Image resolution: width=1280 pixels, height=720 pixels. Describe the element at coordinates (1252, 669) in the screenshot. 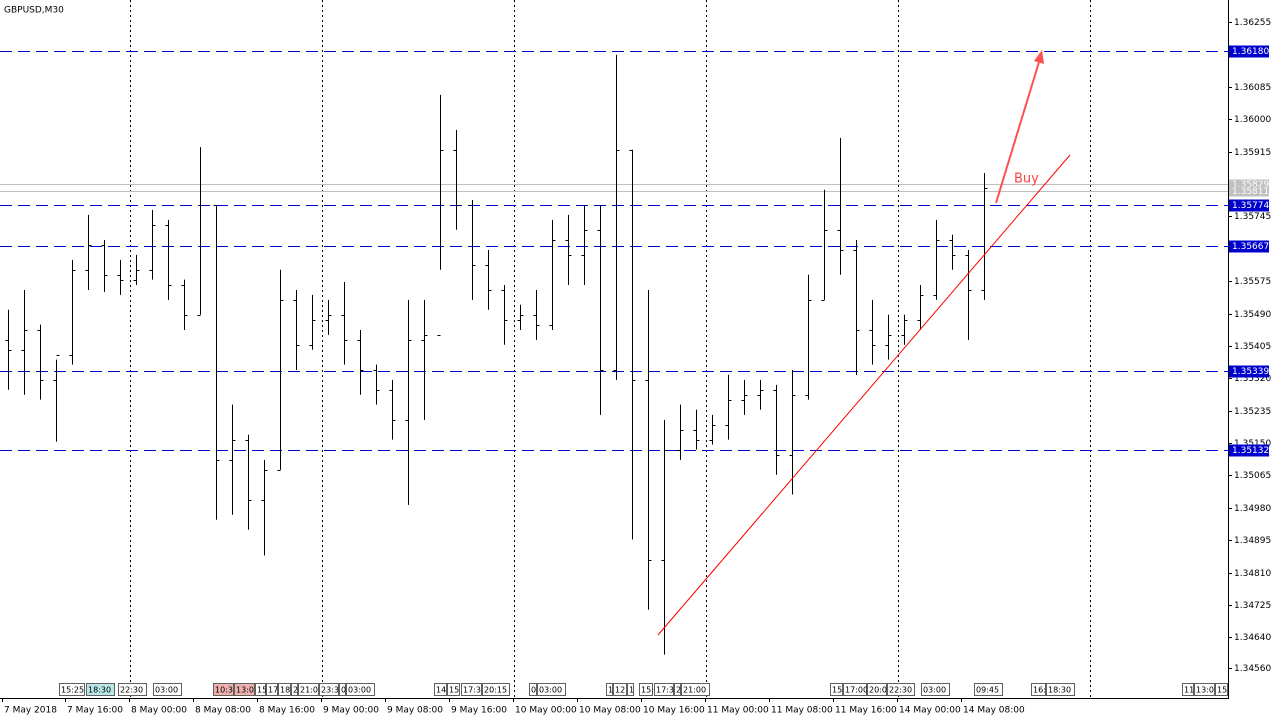

I see `y-tick-label: 1.34560` at that location.